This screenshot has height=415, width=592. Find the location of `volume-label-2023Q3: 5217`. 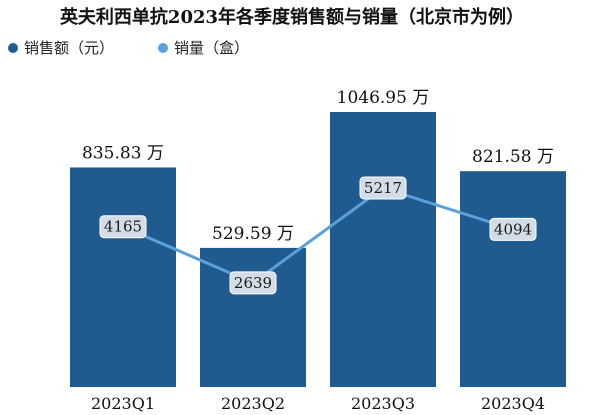

volume-label-2023Q3: 5217 is located at coordinates (383, 188).